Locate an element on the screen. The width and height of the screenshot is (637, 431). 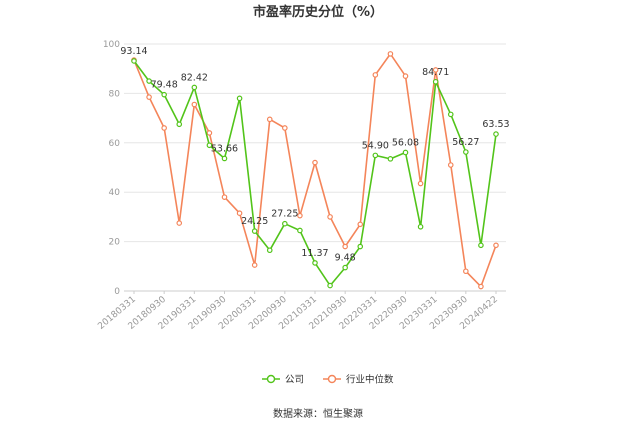
data-label: 93.14 is located at coordinates (133, 51).